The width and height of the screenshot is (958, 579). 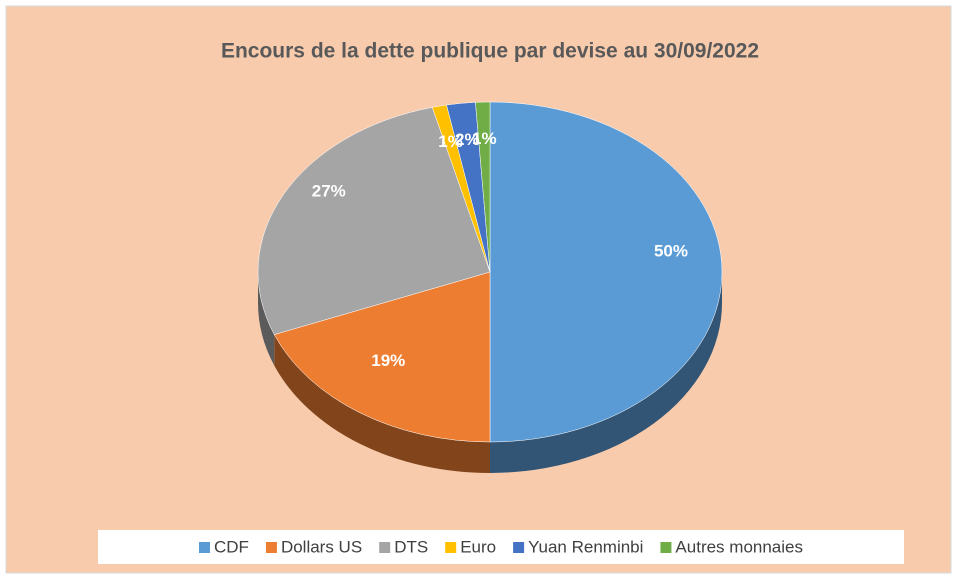 I want to click on data-label: 2%, so click(x=467, y=139).